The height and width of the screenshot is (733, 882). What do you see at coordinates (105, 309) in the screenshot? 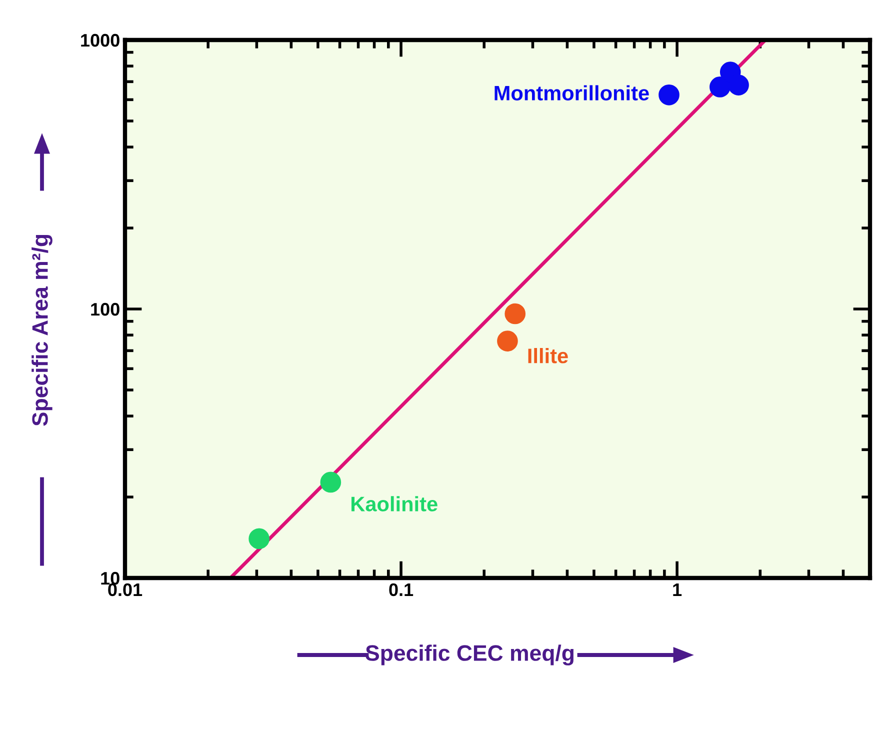
I see `y-tick-label: 100` at bounding box center [105, 309].